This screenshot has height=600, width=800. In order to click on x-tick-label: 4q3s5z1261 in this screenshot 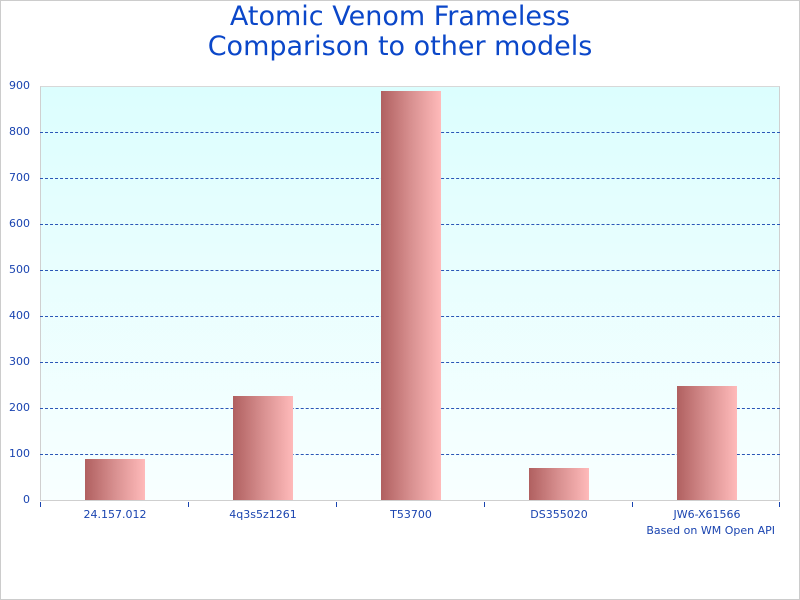, I will do `click(263, 514)`.